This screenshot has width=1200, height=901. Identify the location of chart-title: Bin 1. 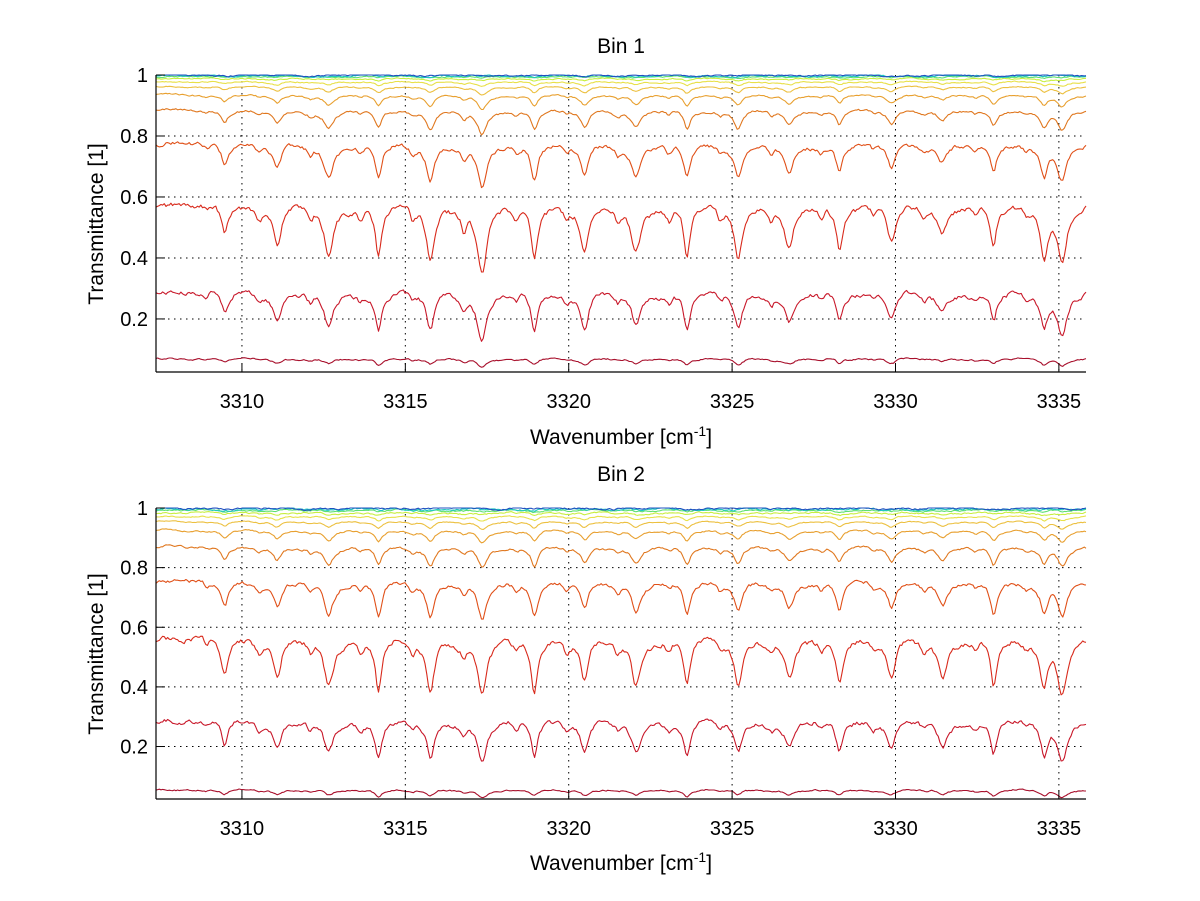
(621, 46).